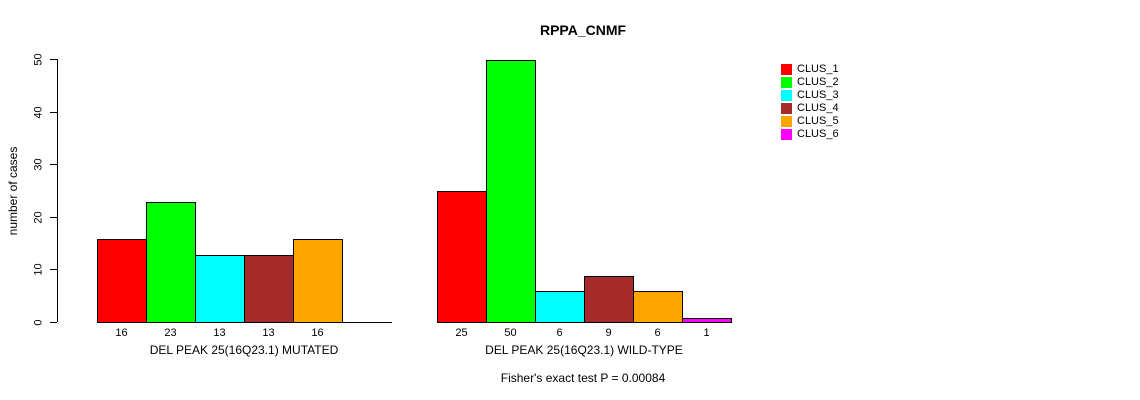 The width and height of the screenshot is (1140, 400). I want to click on legend-item-clus_1: CLUS_1, so click(810, 69).